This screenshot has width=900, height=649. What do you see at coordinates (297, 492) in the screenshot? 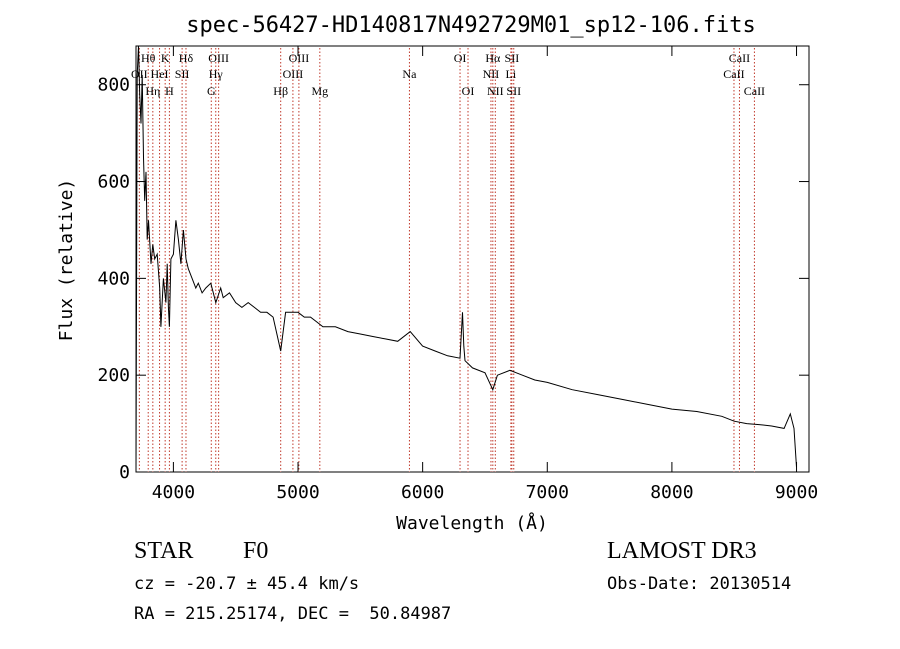
I see `x-tick-label: 5000` at bounding box center [297, 492].